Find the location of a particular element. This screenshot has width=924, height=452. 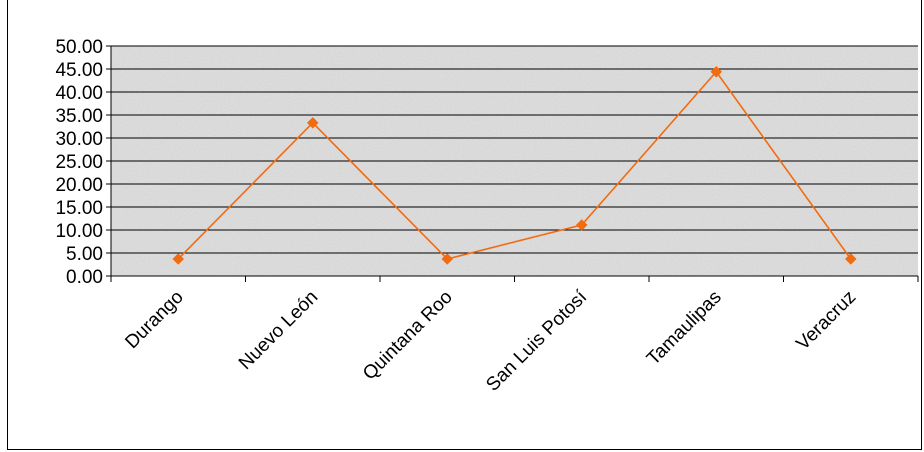

y-tick-label: 30.00 is located at coordinates (79, 139).